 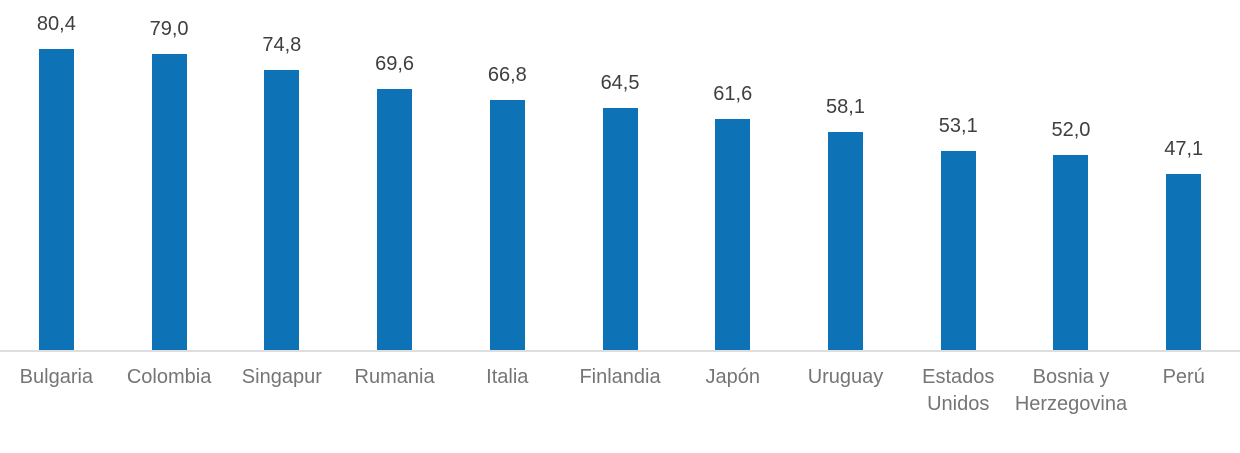 What do you see at coordinates (845, 107) in the screenshot?
I see `value-label: 58,1` at bounding box center [845, 107].